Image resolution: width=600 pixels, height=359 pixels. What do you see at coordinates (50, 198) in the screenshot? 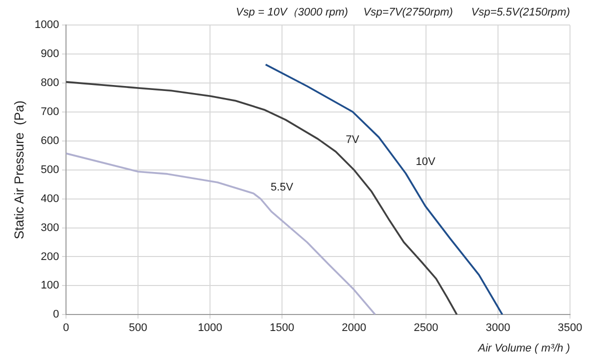
I see `y-tick-label: 400` at bounding box center [50, 198].